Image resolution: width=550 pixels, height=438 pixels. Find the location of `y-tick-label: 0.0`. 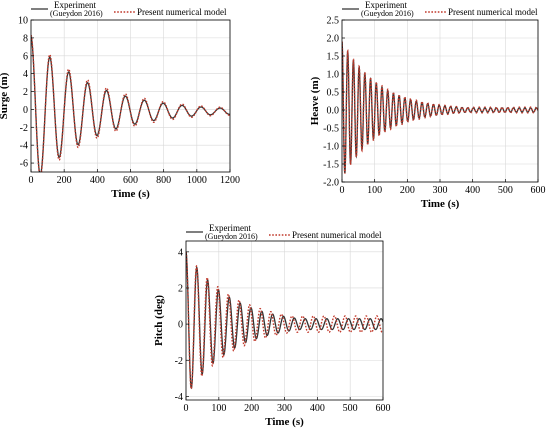

y-tick-label: 0.0 is located at coordinates (333, 111).